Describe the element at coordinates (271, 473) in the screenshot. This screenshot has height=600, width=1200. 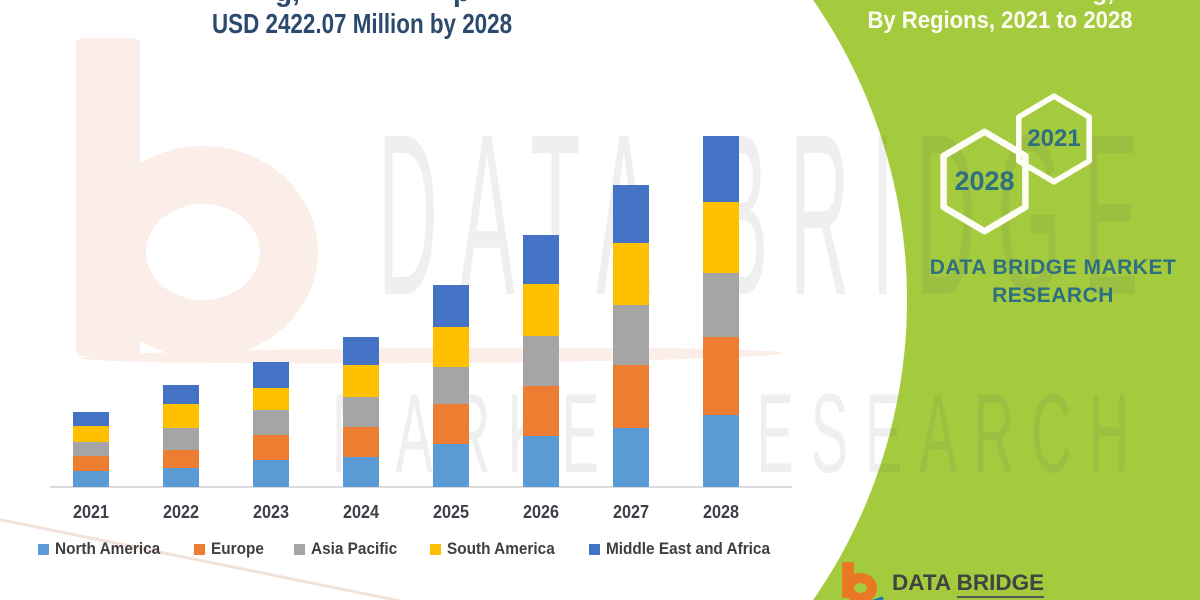
I see `bar-segment-north-america-2023` at that location.